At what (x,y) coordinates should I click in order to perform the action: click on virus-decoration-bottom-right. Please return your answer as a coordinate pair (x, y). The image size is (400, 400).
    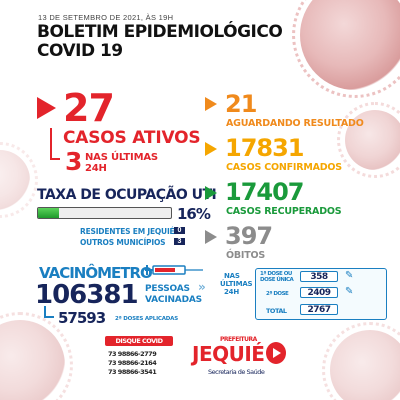
    Looking at the image, I should click on (361, 361).